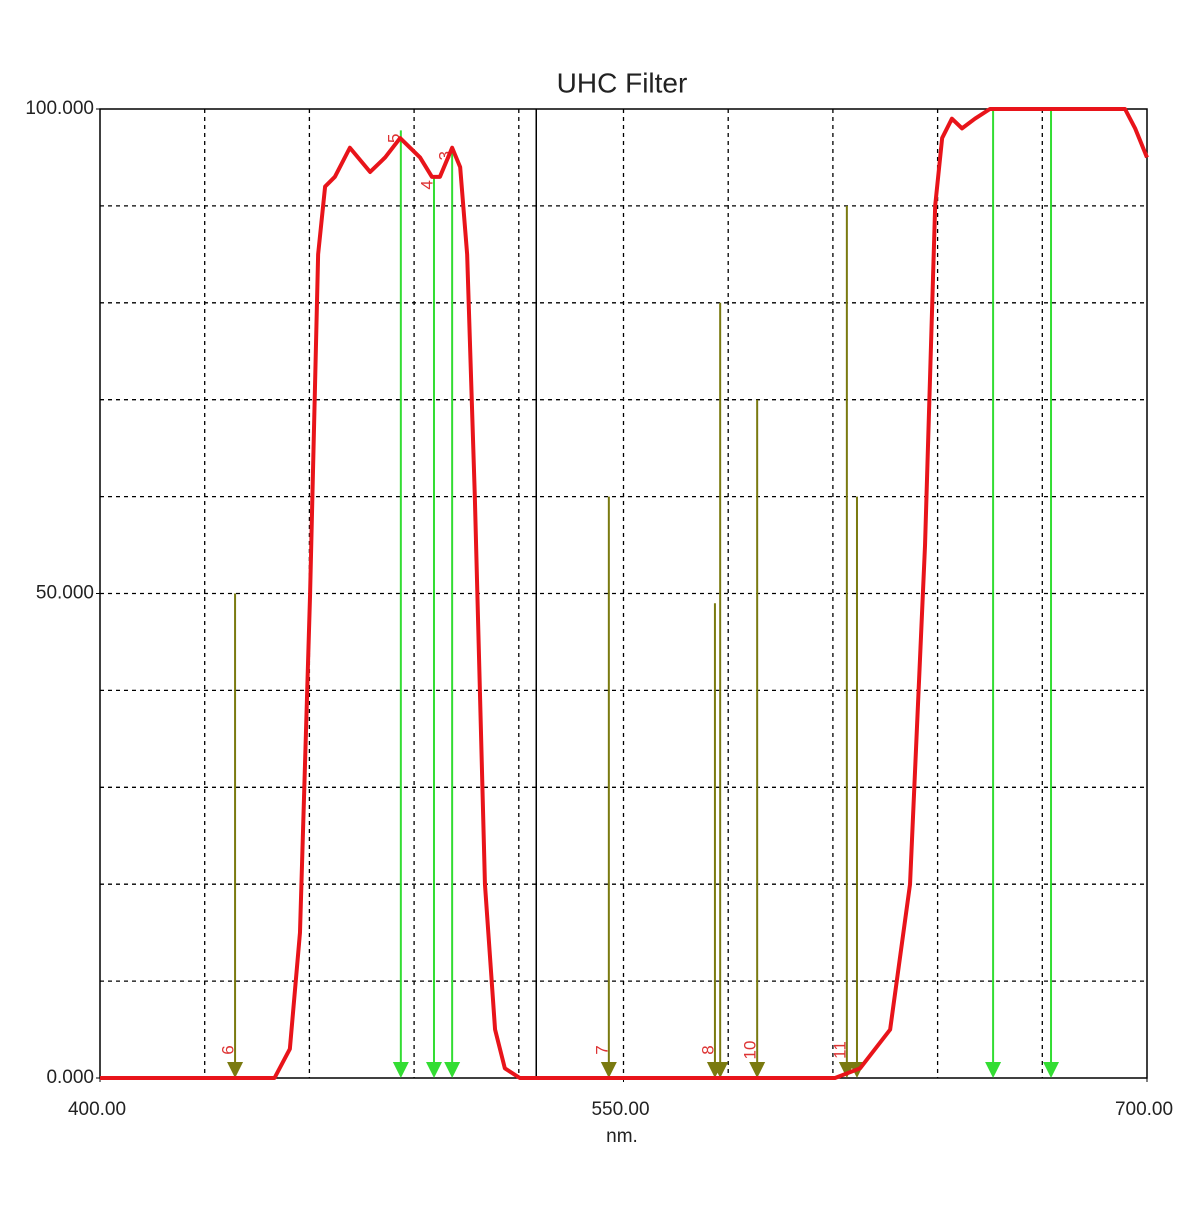 This screenshot has width=1200, height=1205. I want to click on marker-label: 11, so click(839, 1050).